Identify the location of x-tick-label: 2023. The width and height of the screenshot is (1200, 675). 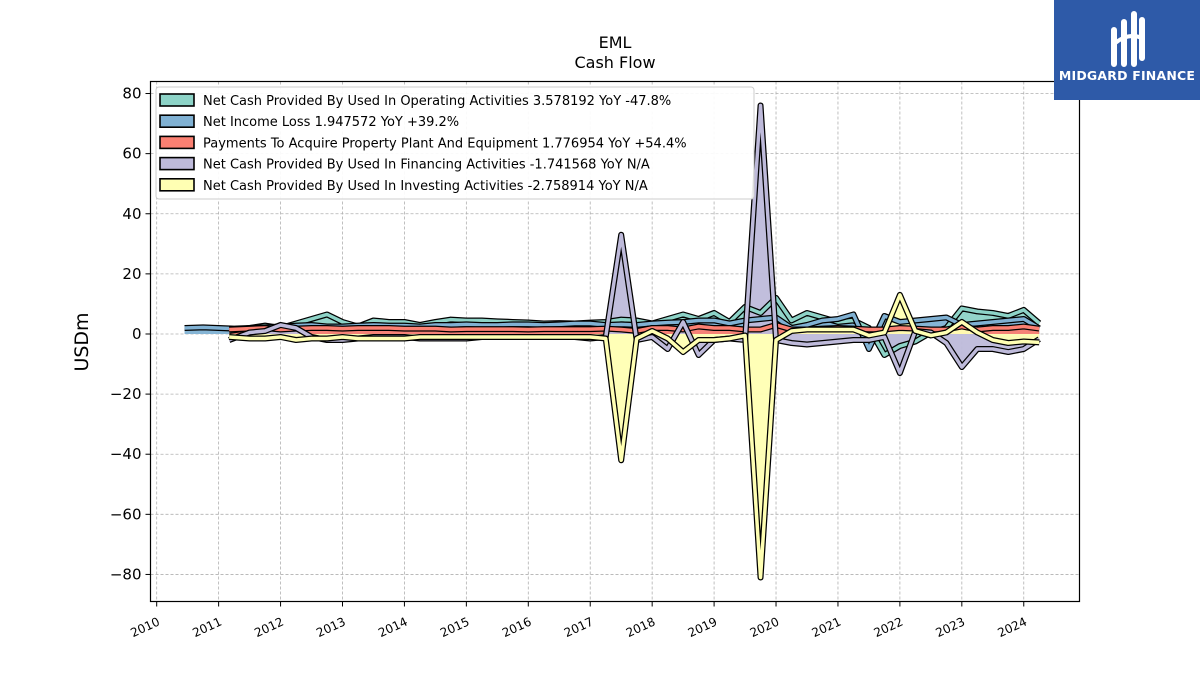
(950, 628).